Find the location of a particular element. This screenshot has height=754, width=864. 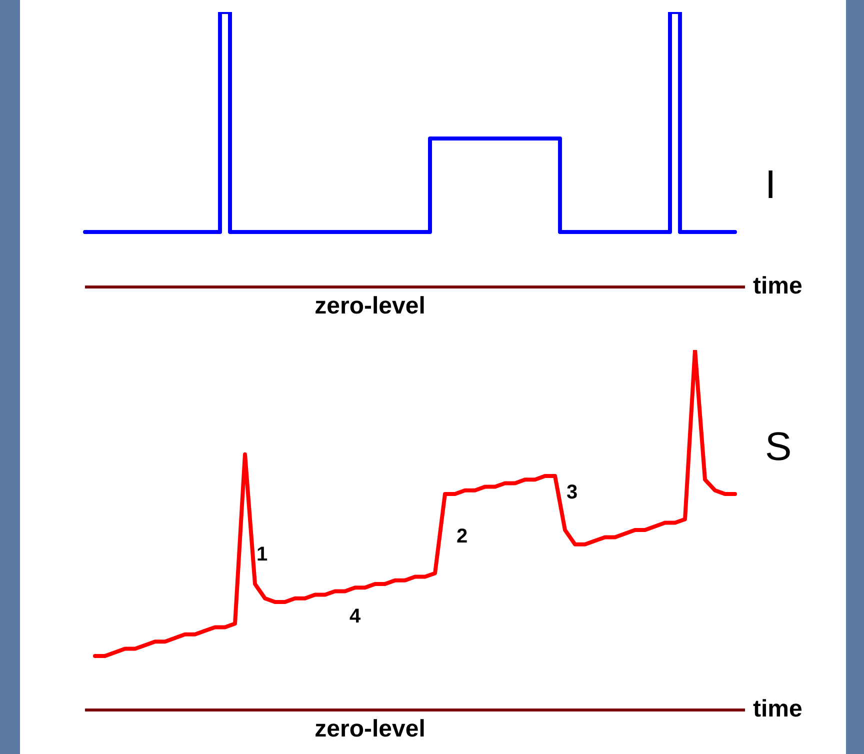

series-label: S is located at coordinates (778, 447).